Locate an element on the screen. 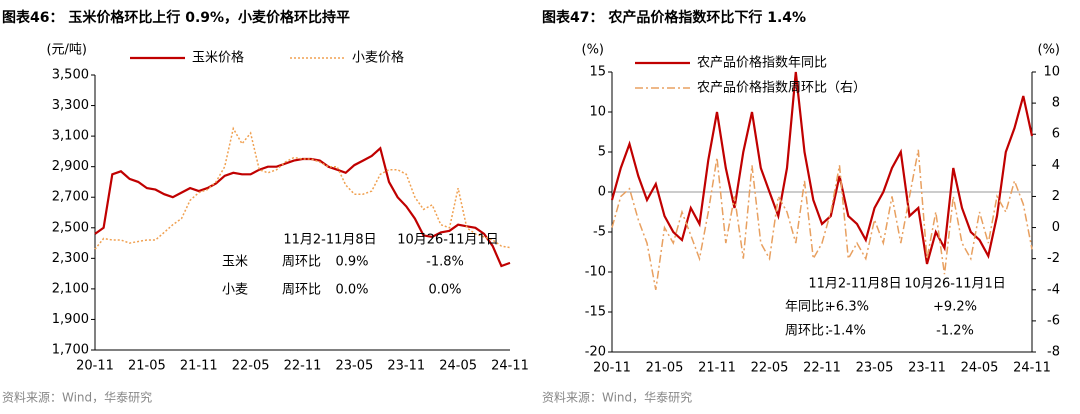  y-axis-label: (元/吨) is located at coordinates (66, 50).